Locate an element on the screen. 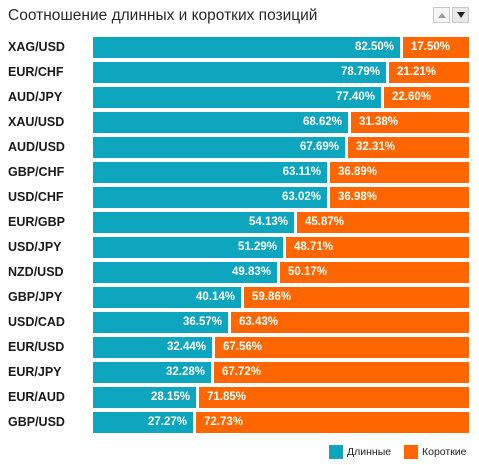 The image size is (479, 465). short-value-label: 50.17% is located at coordinates (308, 272).